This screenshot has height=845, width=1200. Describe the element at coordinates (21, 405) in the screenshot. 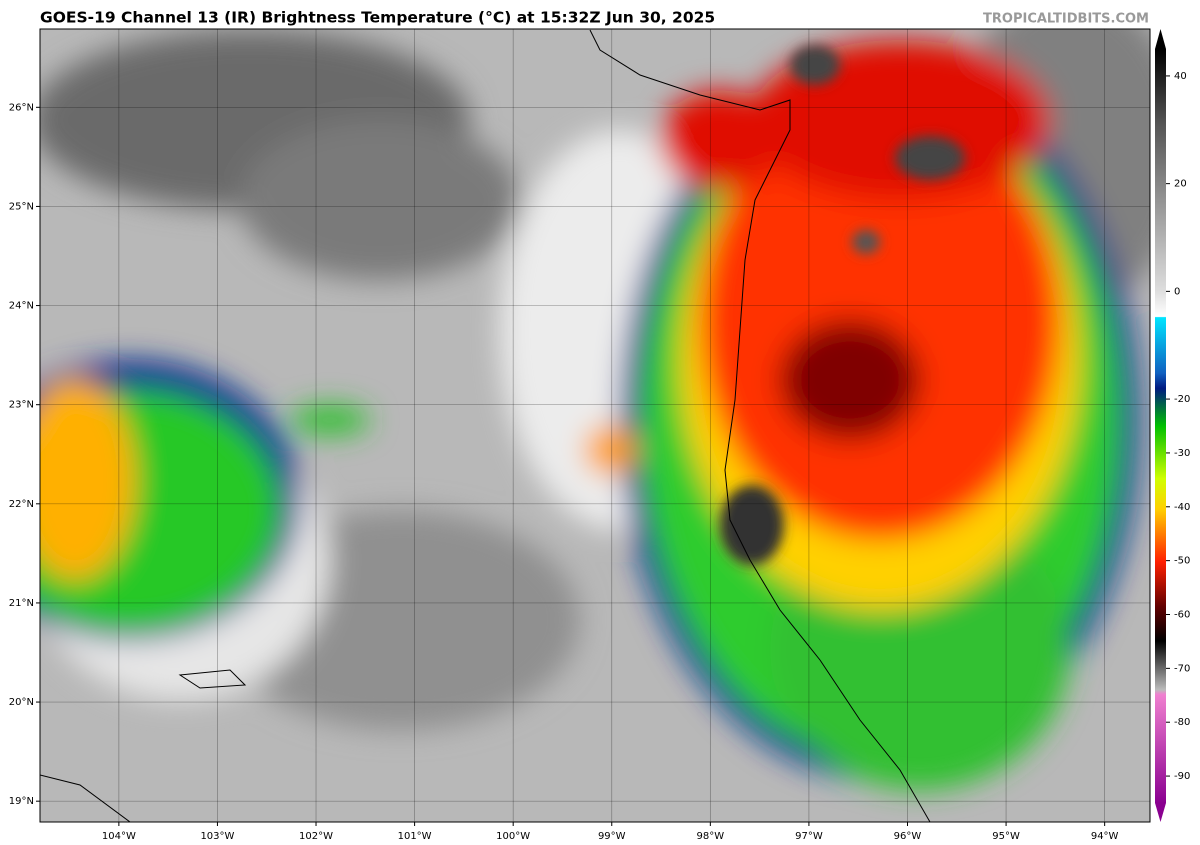

I see `lat-label: 23°N` at that location.